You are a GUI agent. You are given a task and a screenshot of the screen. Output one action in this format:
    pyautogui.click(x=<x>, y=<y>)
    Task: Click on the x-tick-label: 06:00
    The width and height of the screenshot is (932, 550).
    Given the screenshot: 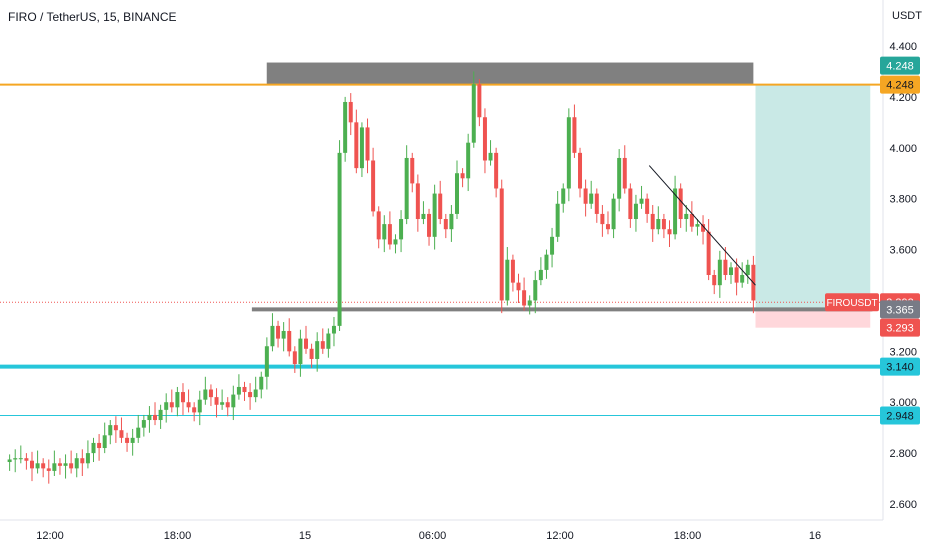 What is the action you would take?
    pyautogui.click(x=433, y=536)
    